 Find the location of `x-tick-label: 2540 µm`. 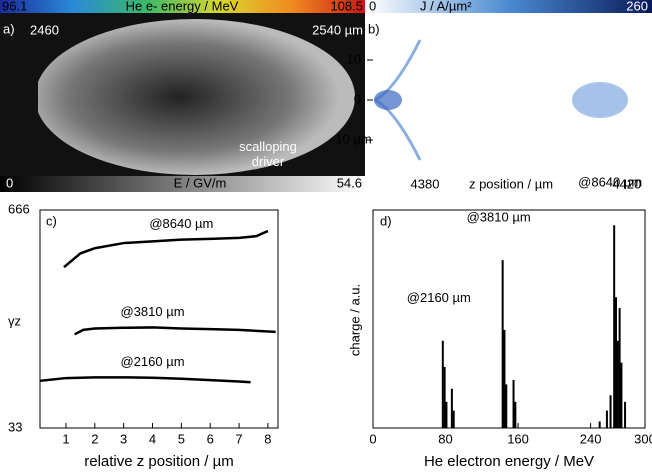

x-tick-label: 2540 µm is located at coordinates (337, 29).